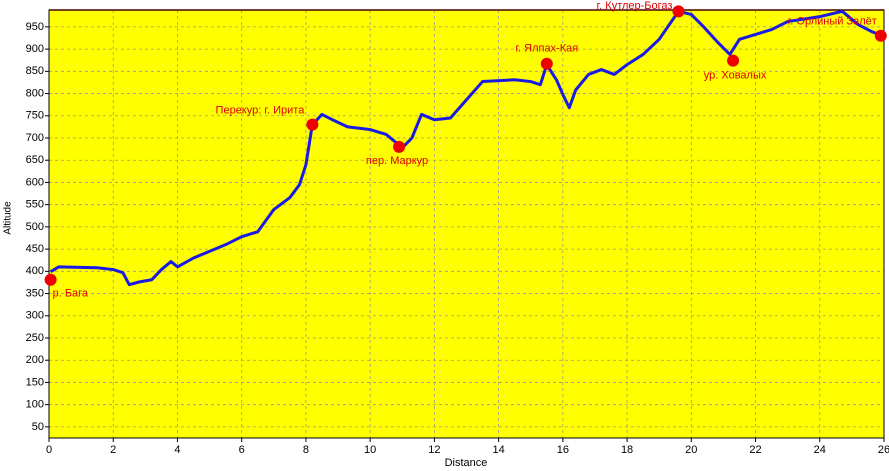  What do you see at coordinates (35, 182) in the screenshot?
I see `y-tick-label: 600` at bounding box center [35, 182].